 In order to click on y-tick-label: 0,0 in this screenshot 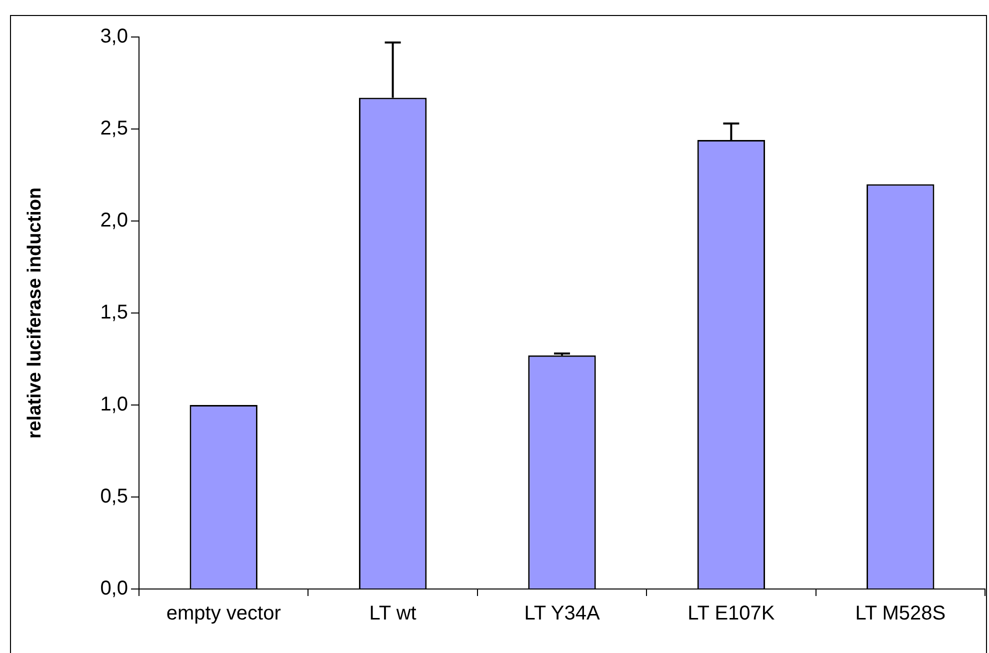, I will do `click(114, 589)`.